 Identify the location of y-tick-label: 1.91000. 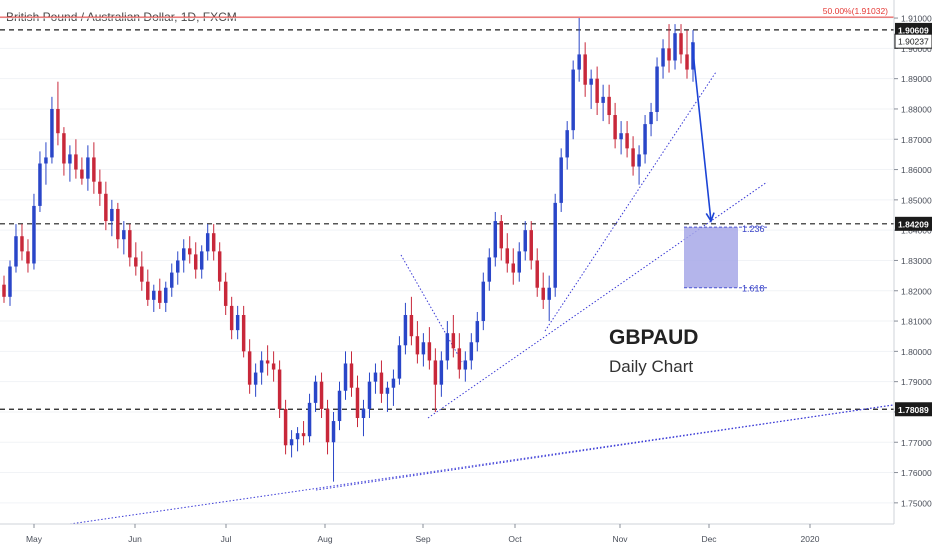
(916, 19).